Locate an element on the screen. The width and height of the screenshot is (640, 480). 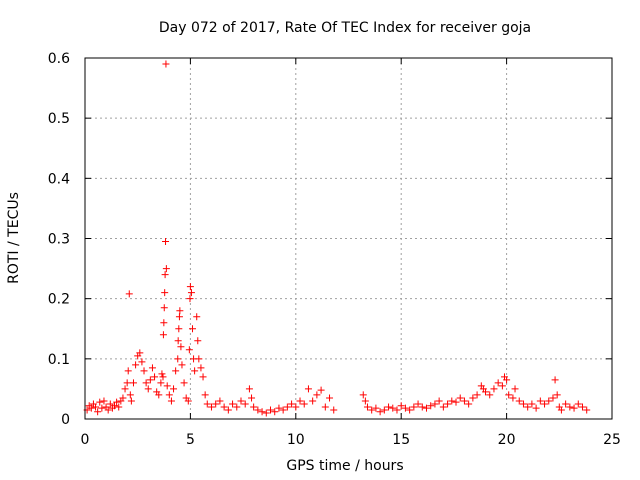
x-tick-label: 0 is located at coordinates (85, 440).